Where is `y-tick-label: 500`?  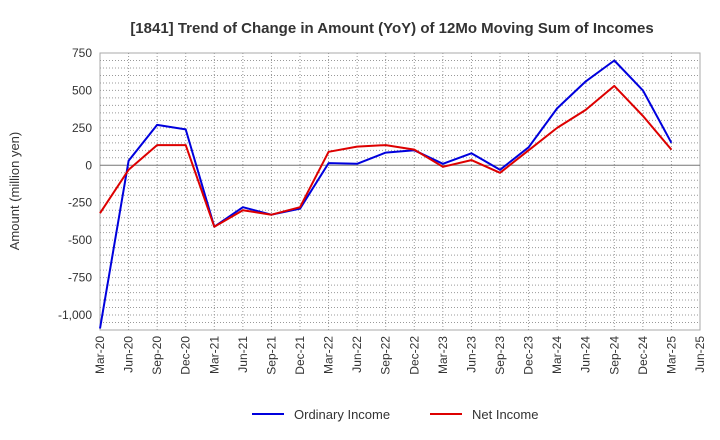
y-tick-label: 500 is located at coordinates (82, 90).